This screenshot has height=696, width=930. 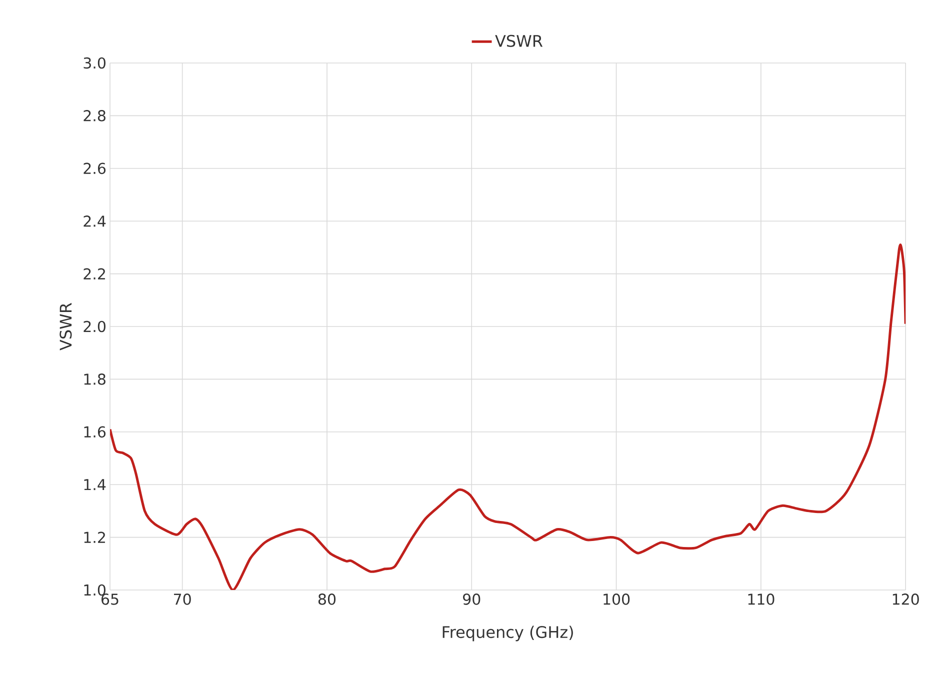 What do you see at coordinates (761, 599) in the screenshot?
I see `x-tick-label: 110` at bounding box center [761, 599].